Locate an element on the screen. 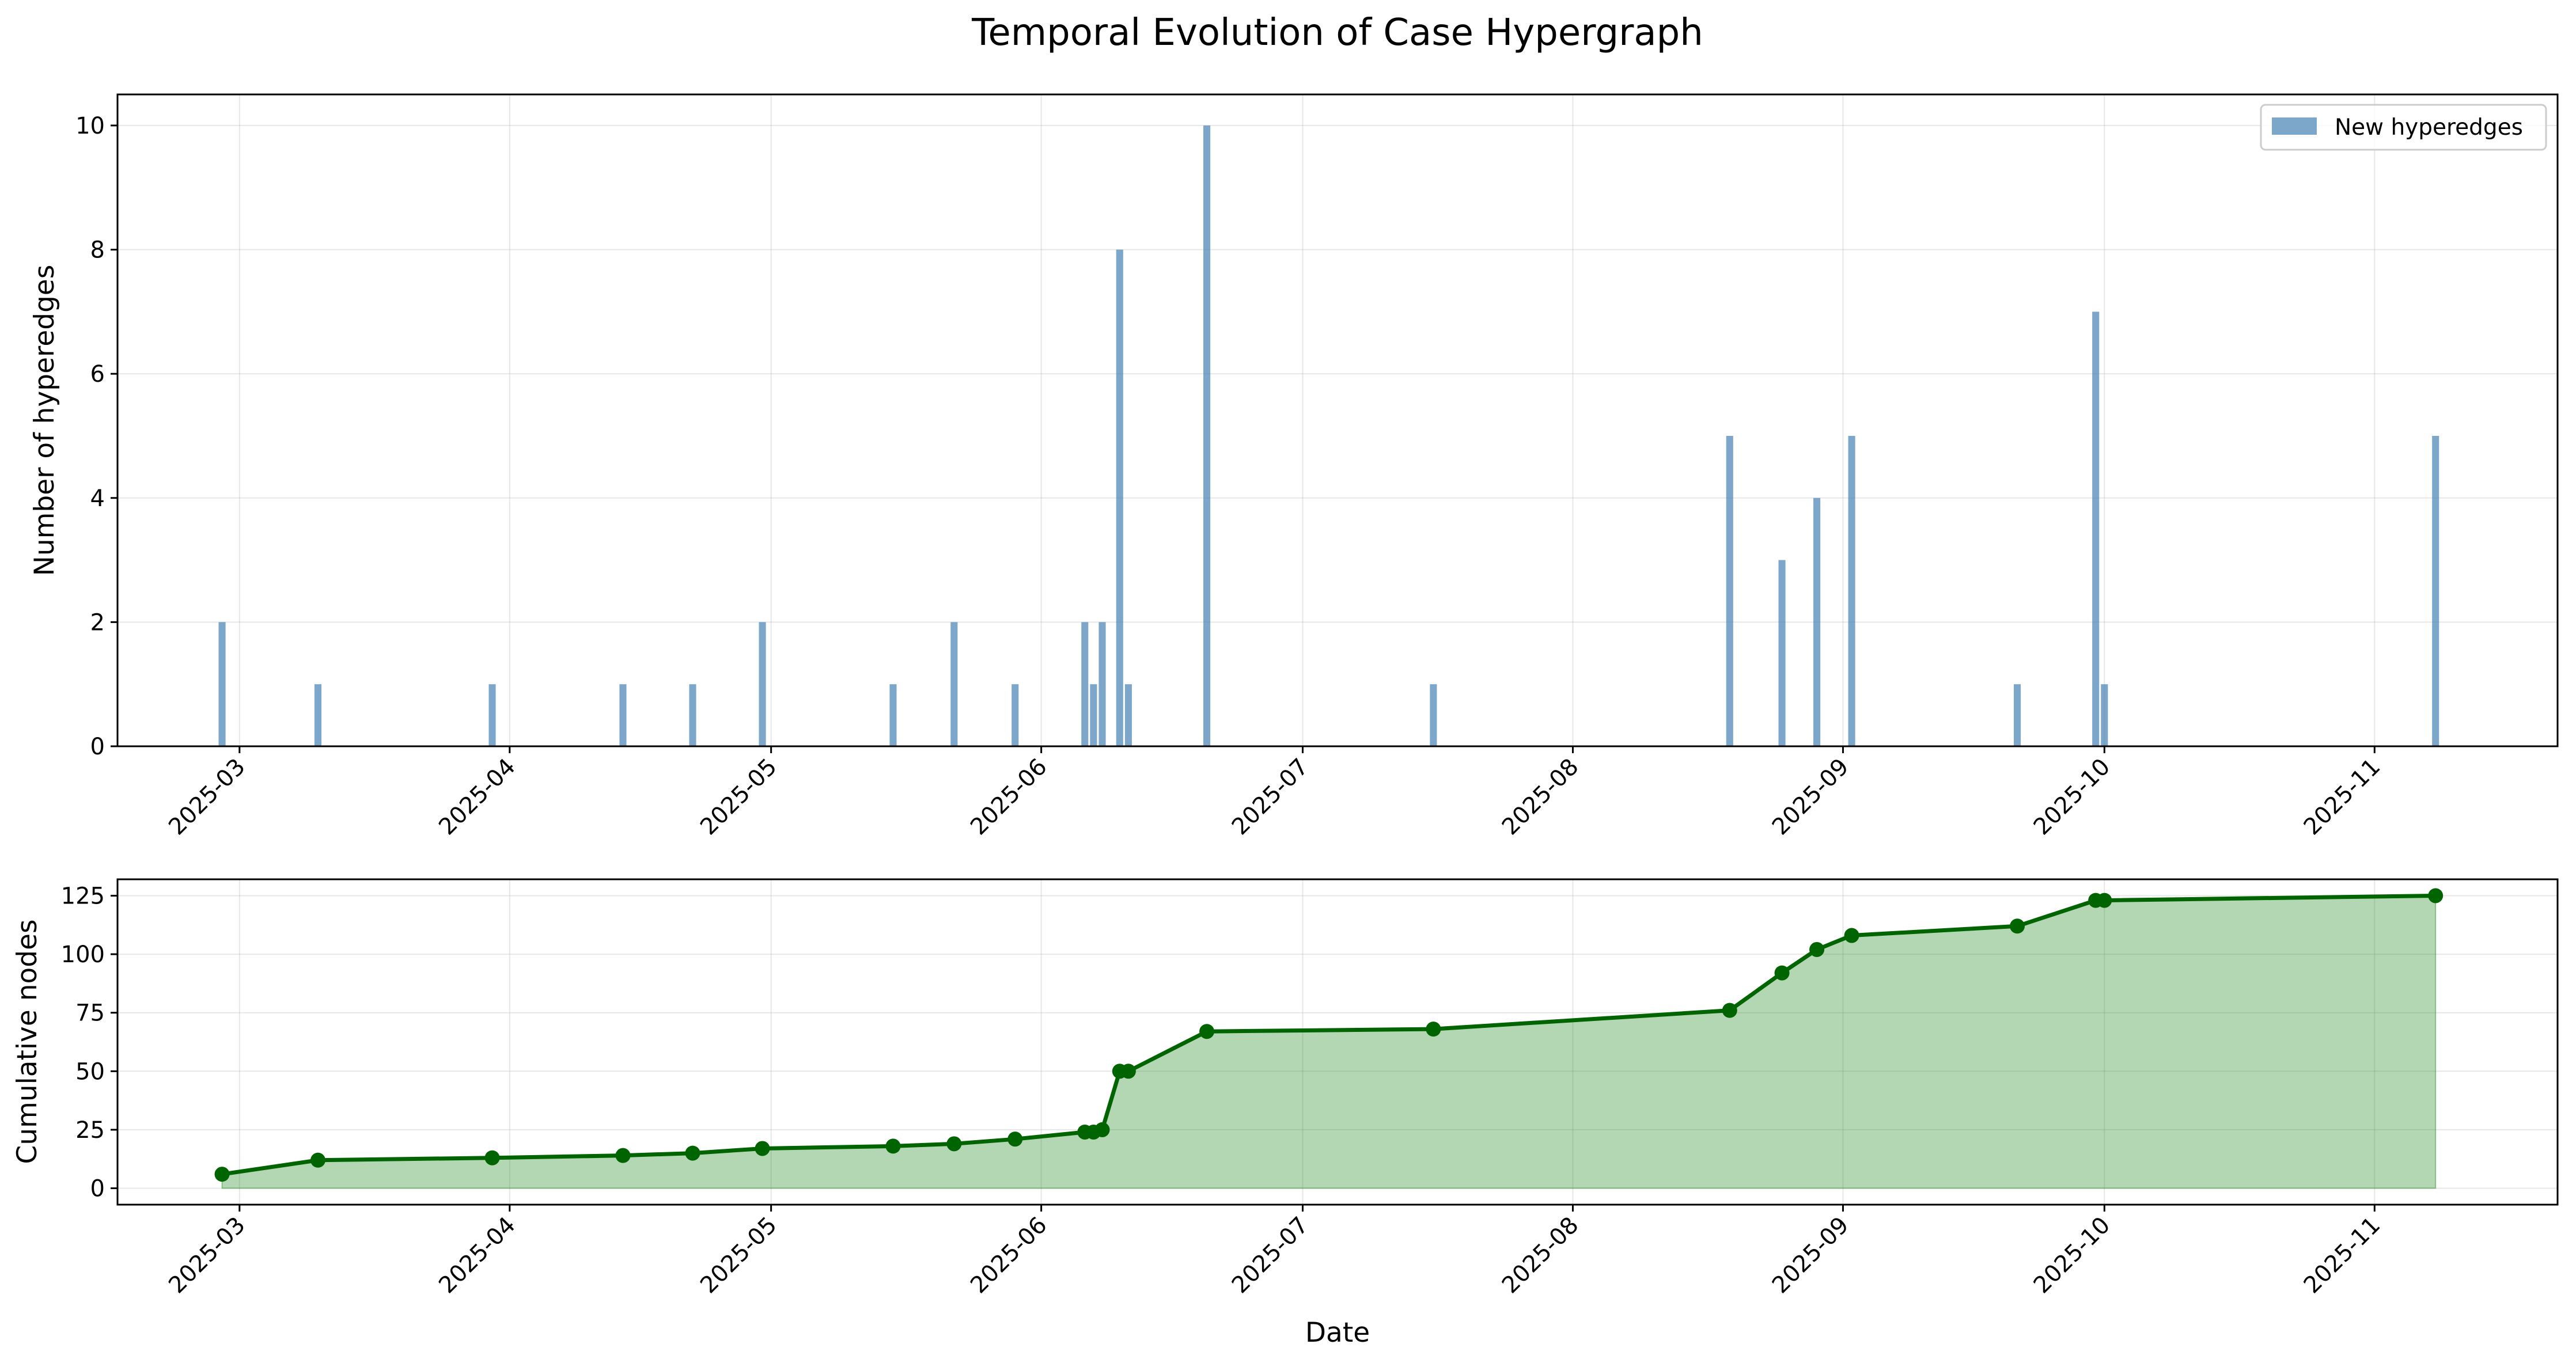 The height and width of the screenshot is (1363, 2576). top-chart-y-tick-label: 4 is located at coordinates (97, 499).